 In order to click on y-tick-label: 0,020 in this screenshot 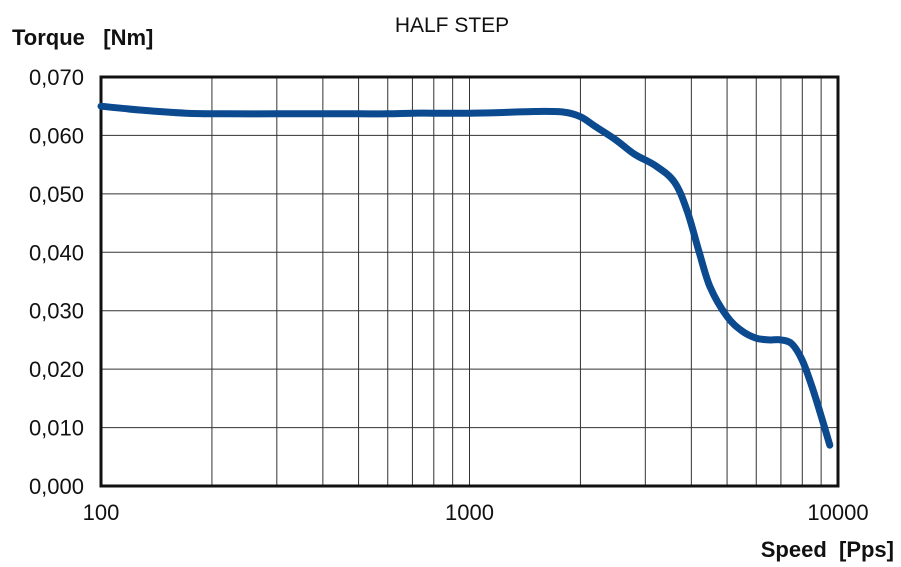, I will do `click(56, 369)`.